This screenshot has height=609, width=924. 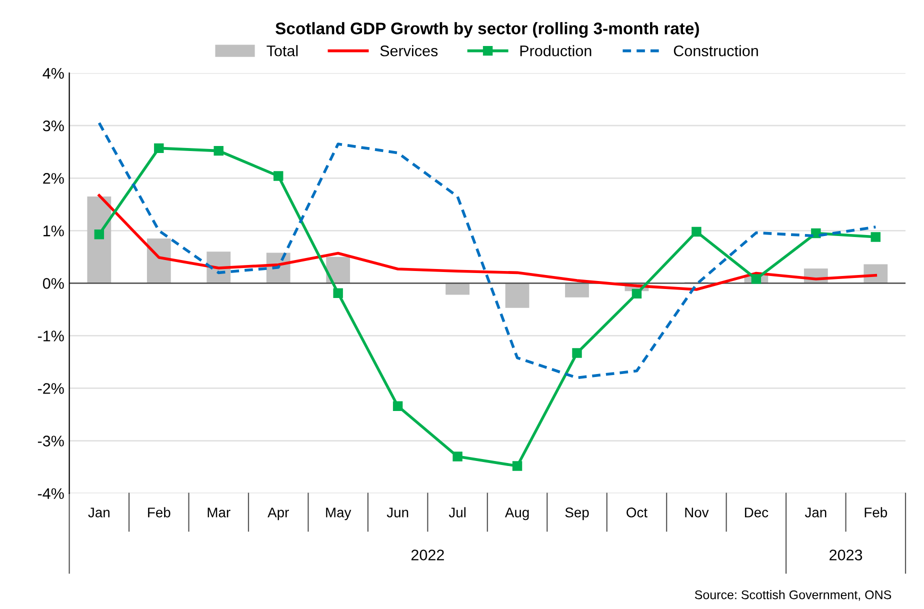 I want to click on y-tick-label: 0%, so click(x=53, y=283).